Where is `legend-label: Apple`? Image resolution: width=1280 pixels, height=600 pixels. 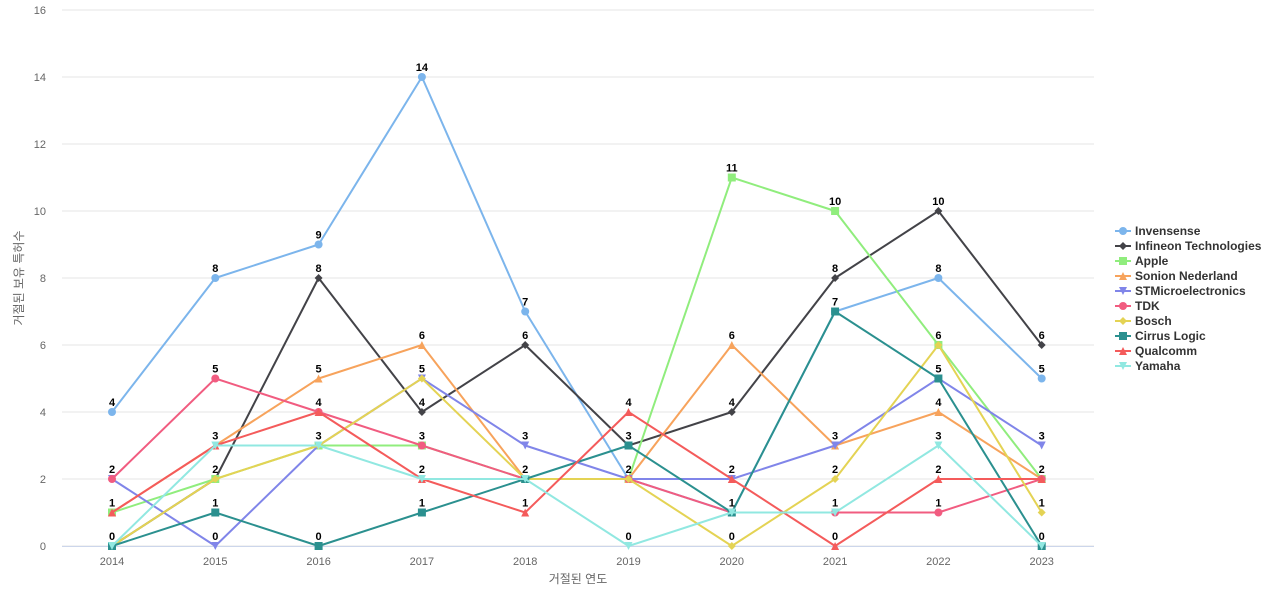
legend-label: Apple is located at coordinates (1152, 261).